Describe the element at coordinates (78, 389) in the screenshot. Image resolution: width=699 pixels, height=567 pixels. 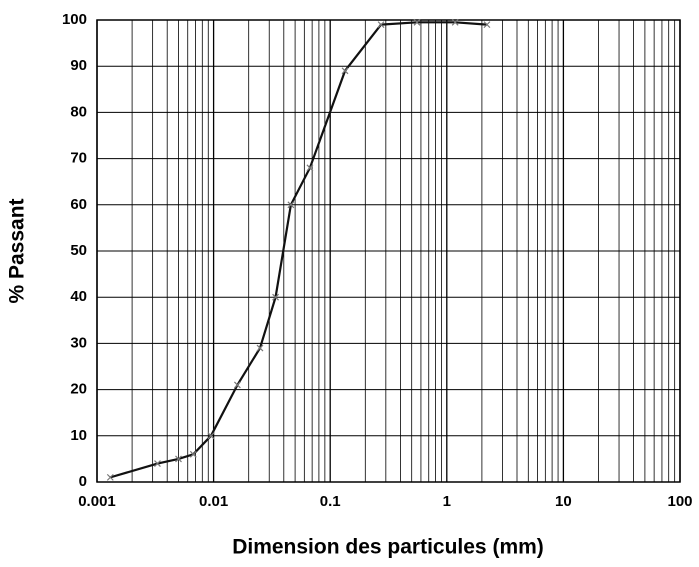
I see `y-tick-label: 20` at that location.